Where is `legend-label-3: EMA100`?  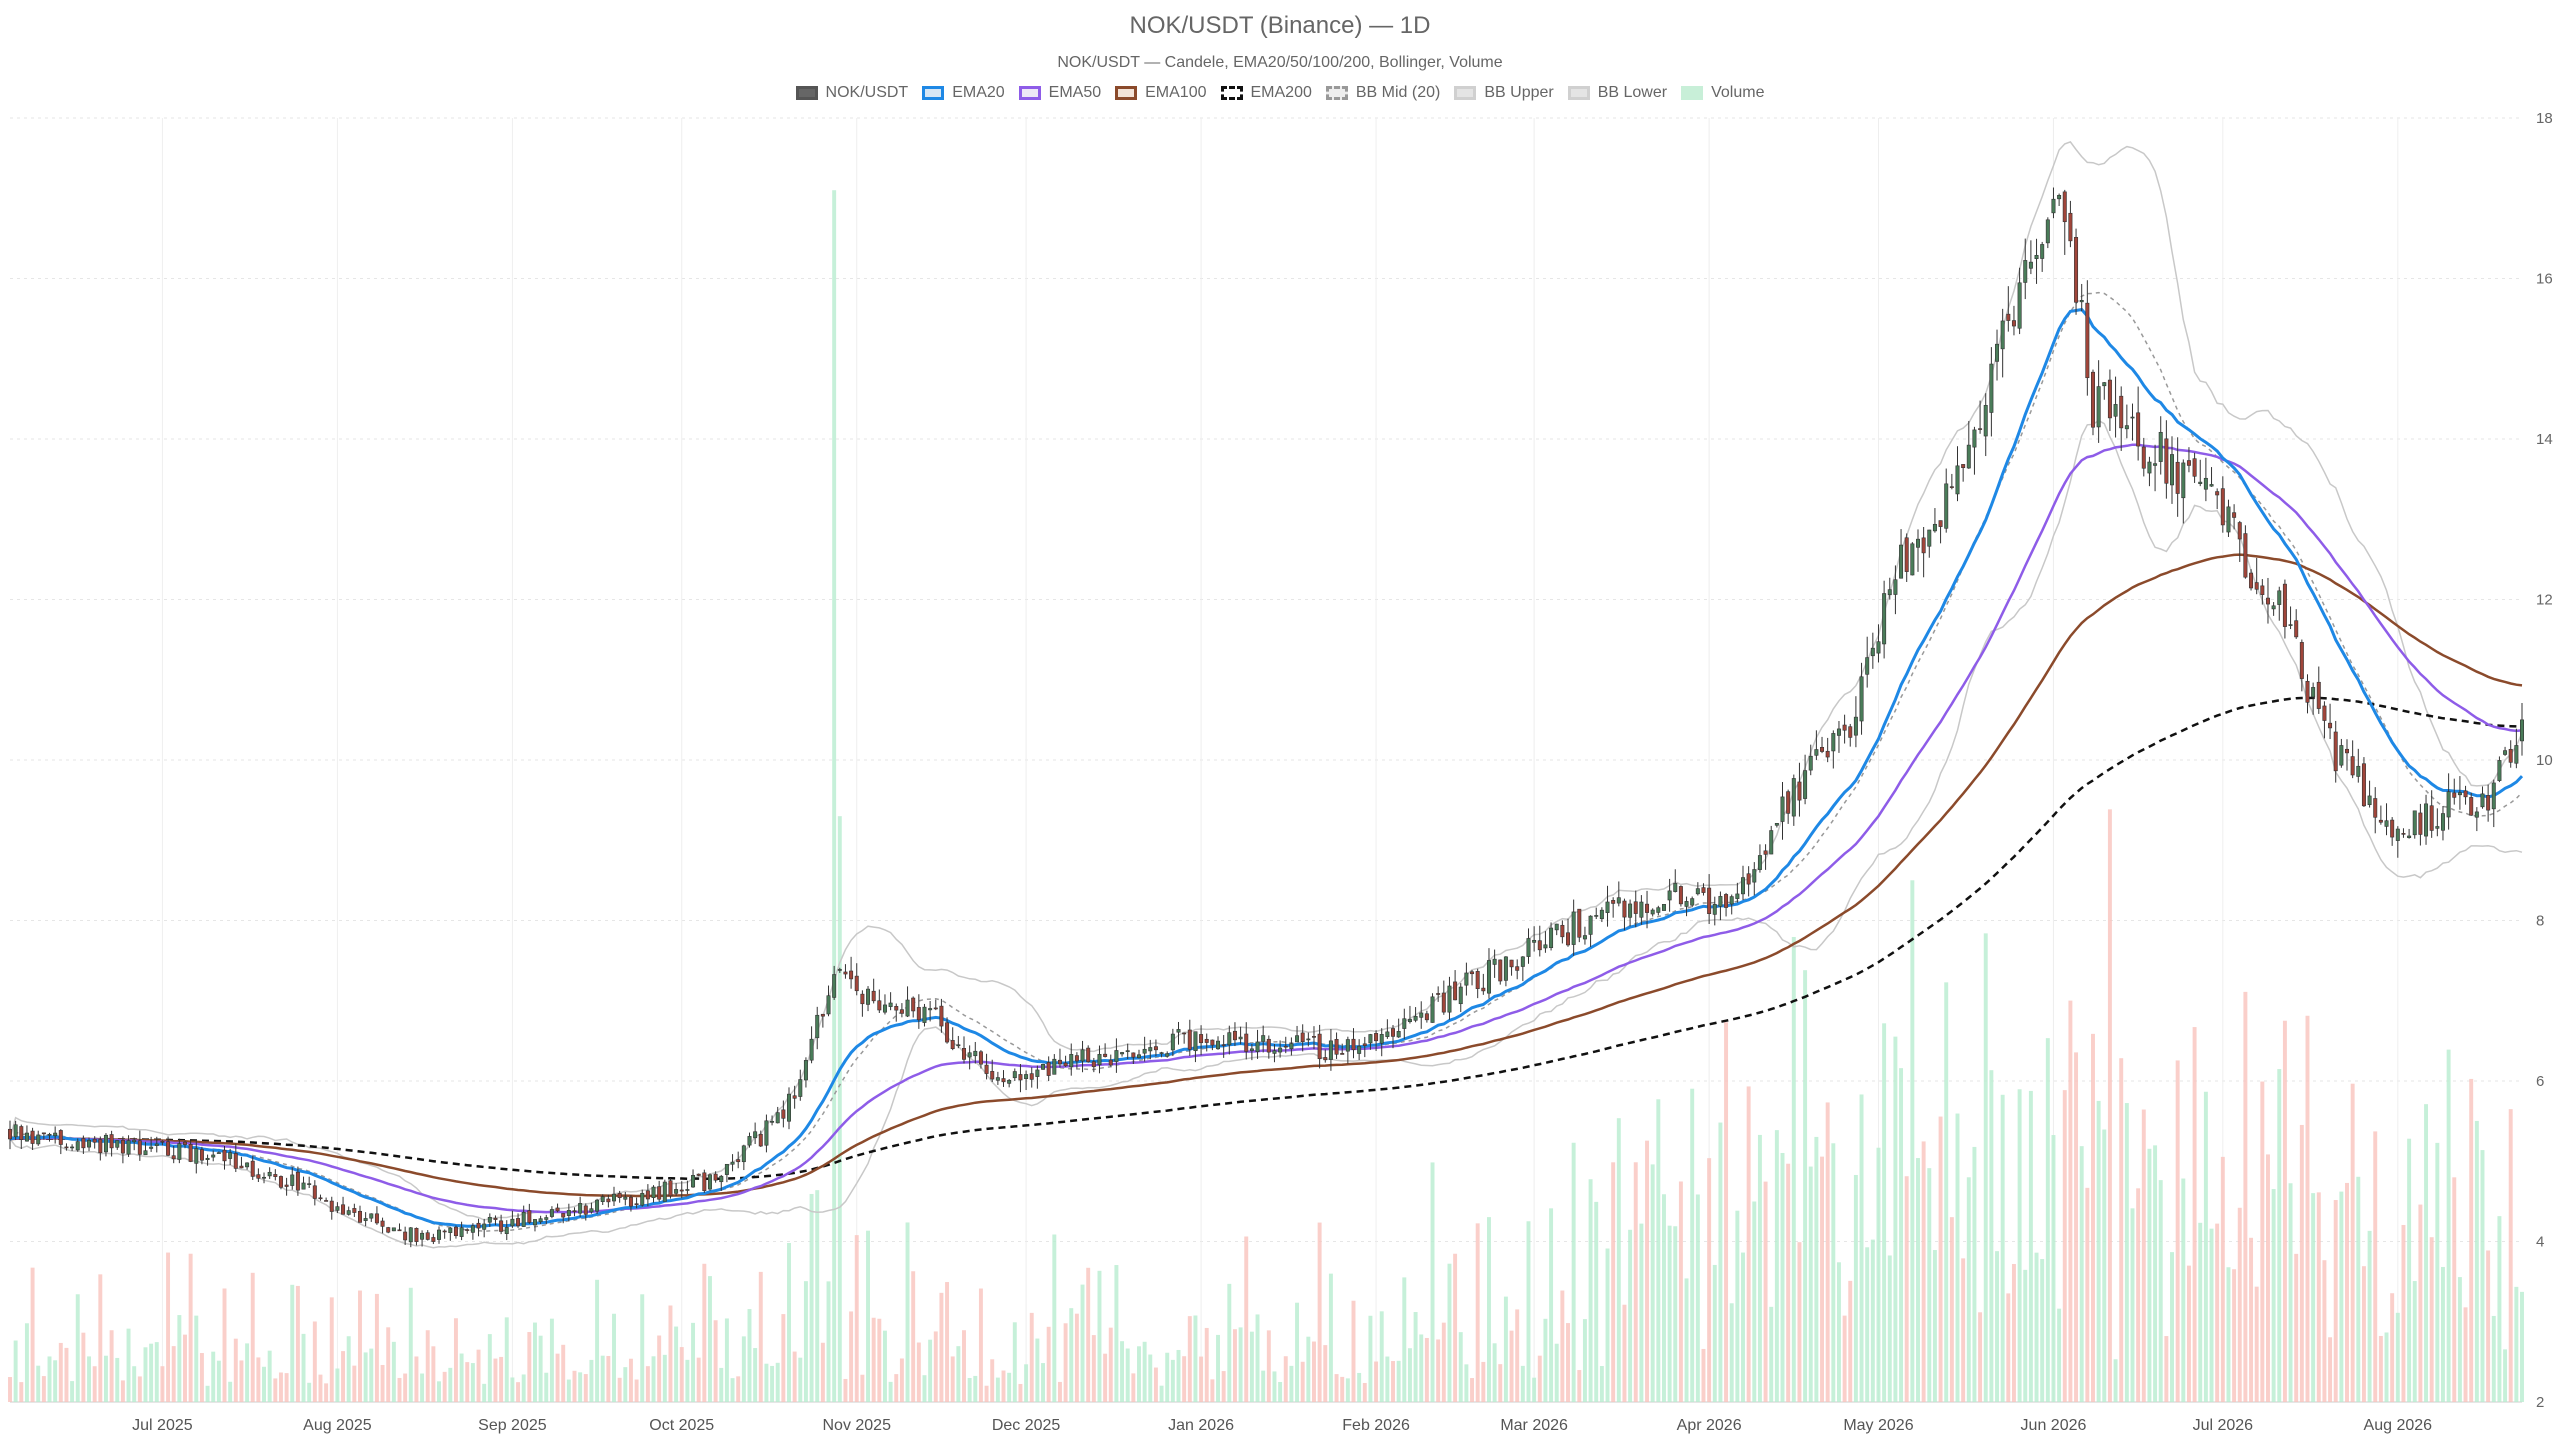
legend-label-3: EMA100 is located at coordinates (1176, 92).